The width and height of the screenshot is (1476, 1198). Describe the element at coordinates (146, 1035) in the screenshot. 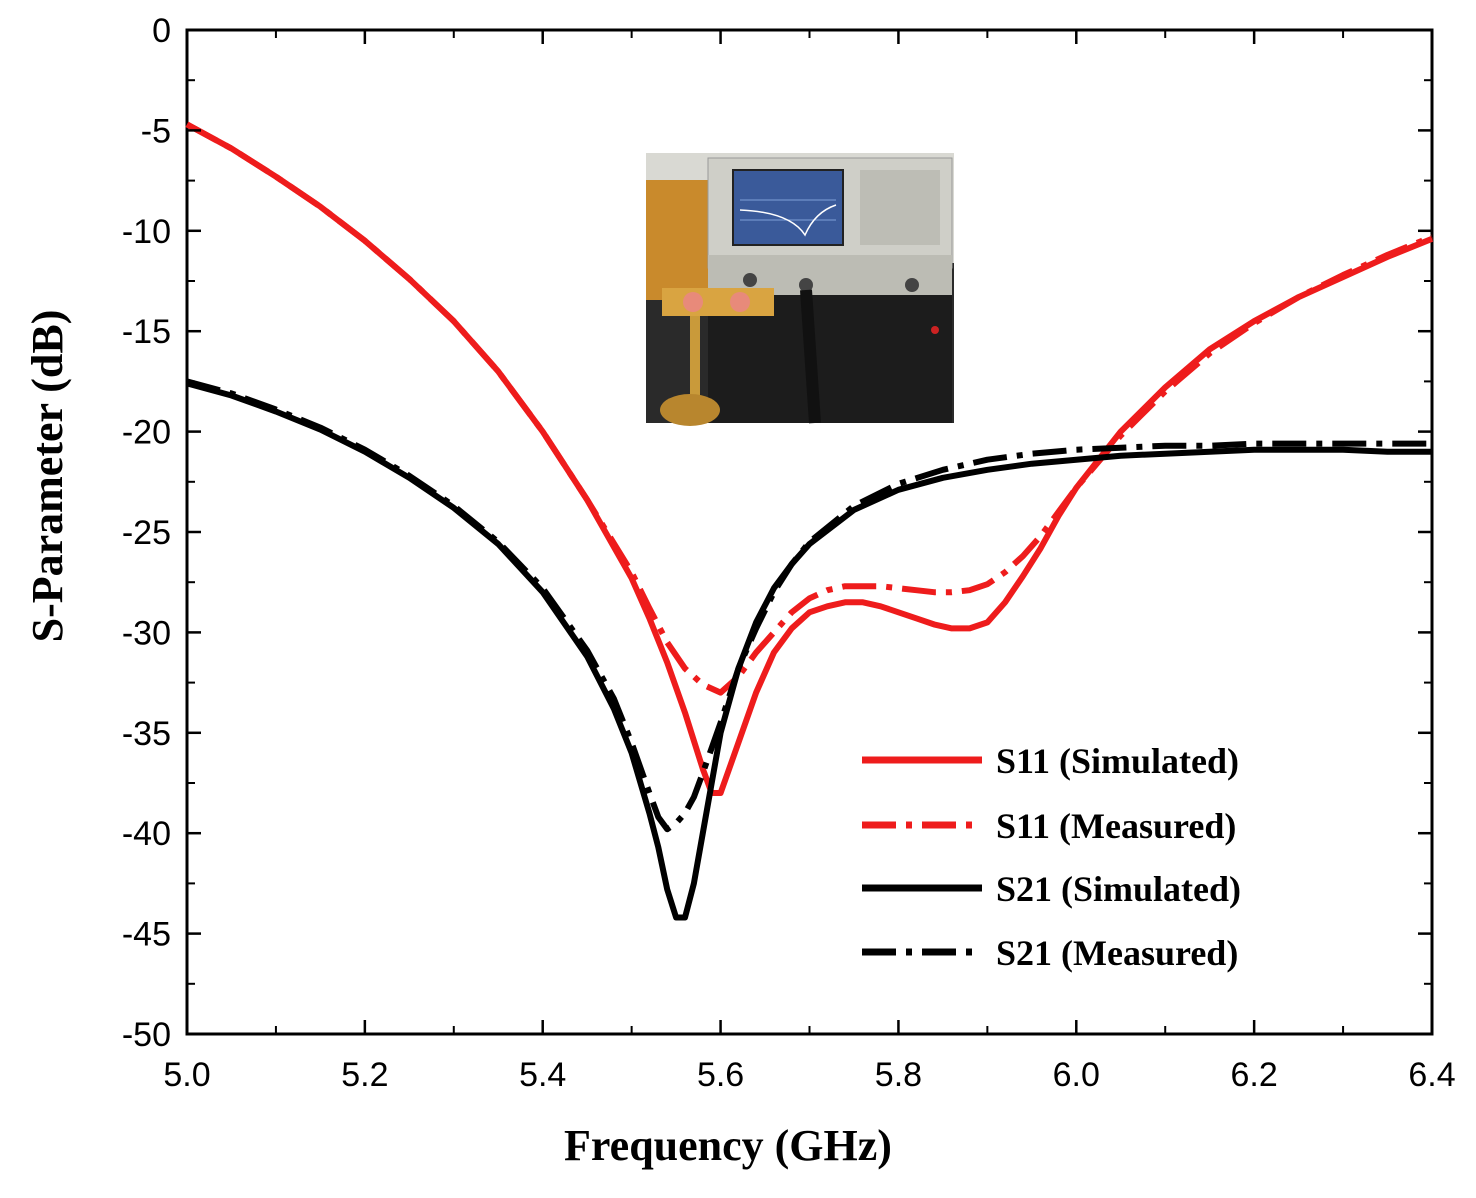

I see `y-tick-label: -50` at that location.